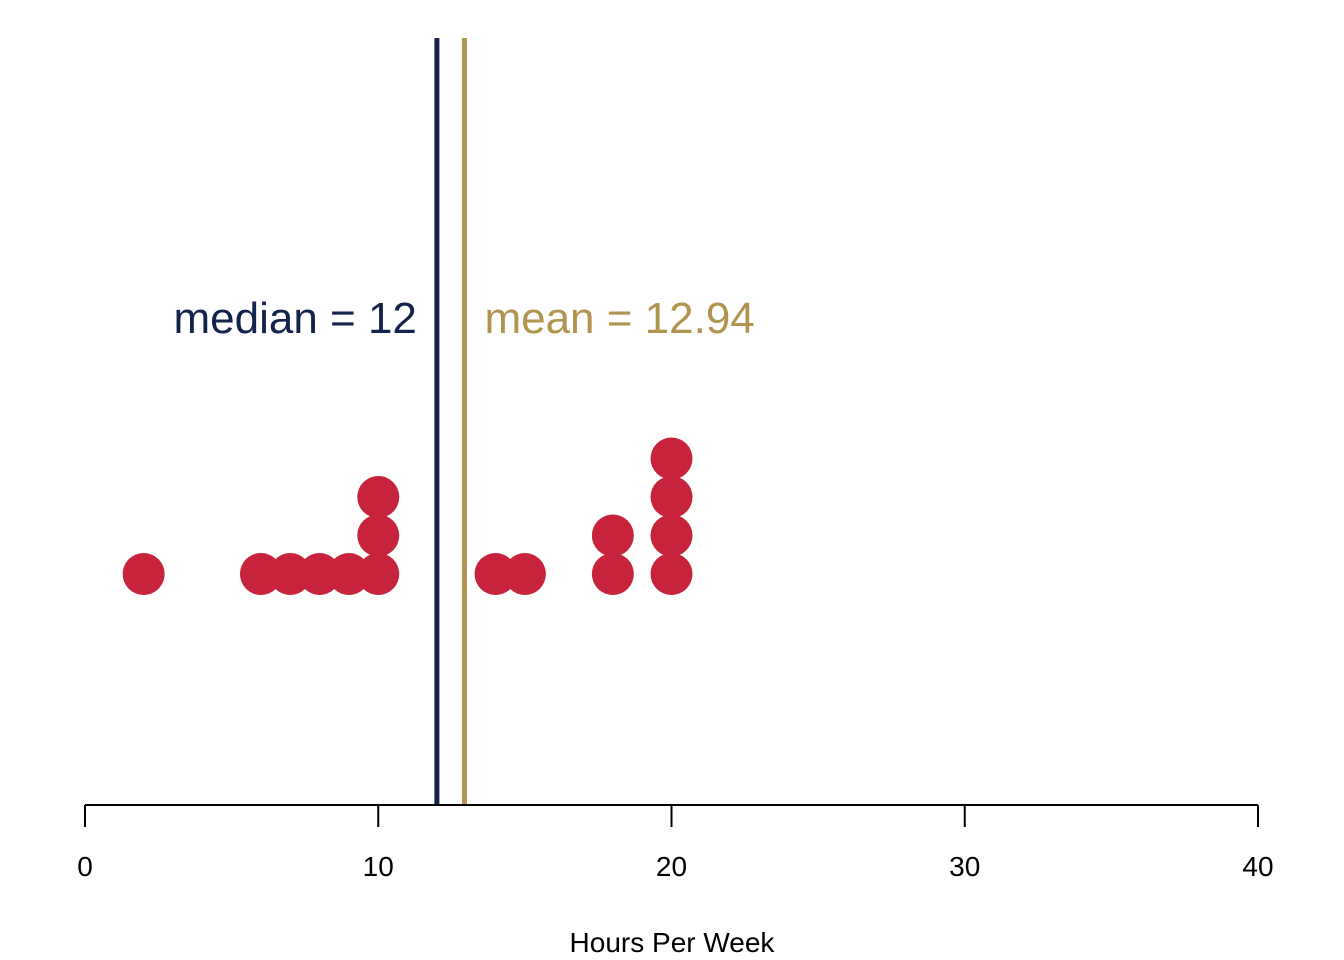  What do you see at coordinates (85, 866) in the screenshot?
I see `x-tick-label: 0` at bounding box center [85, 866].